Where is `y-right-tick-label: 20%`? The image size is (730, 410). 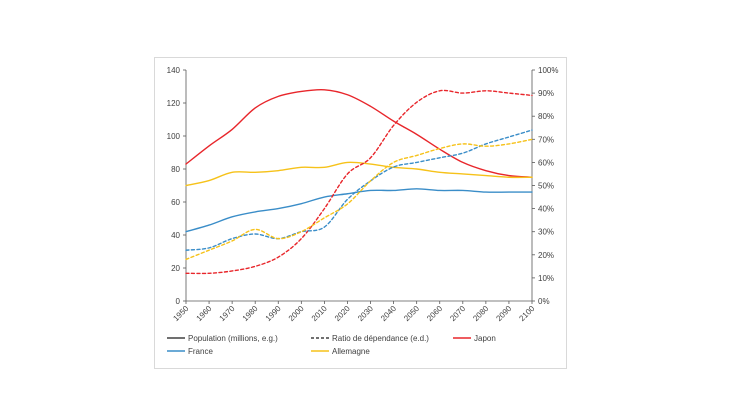 y-right-tick-label: 20% is located at coordinates (546, 255).